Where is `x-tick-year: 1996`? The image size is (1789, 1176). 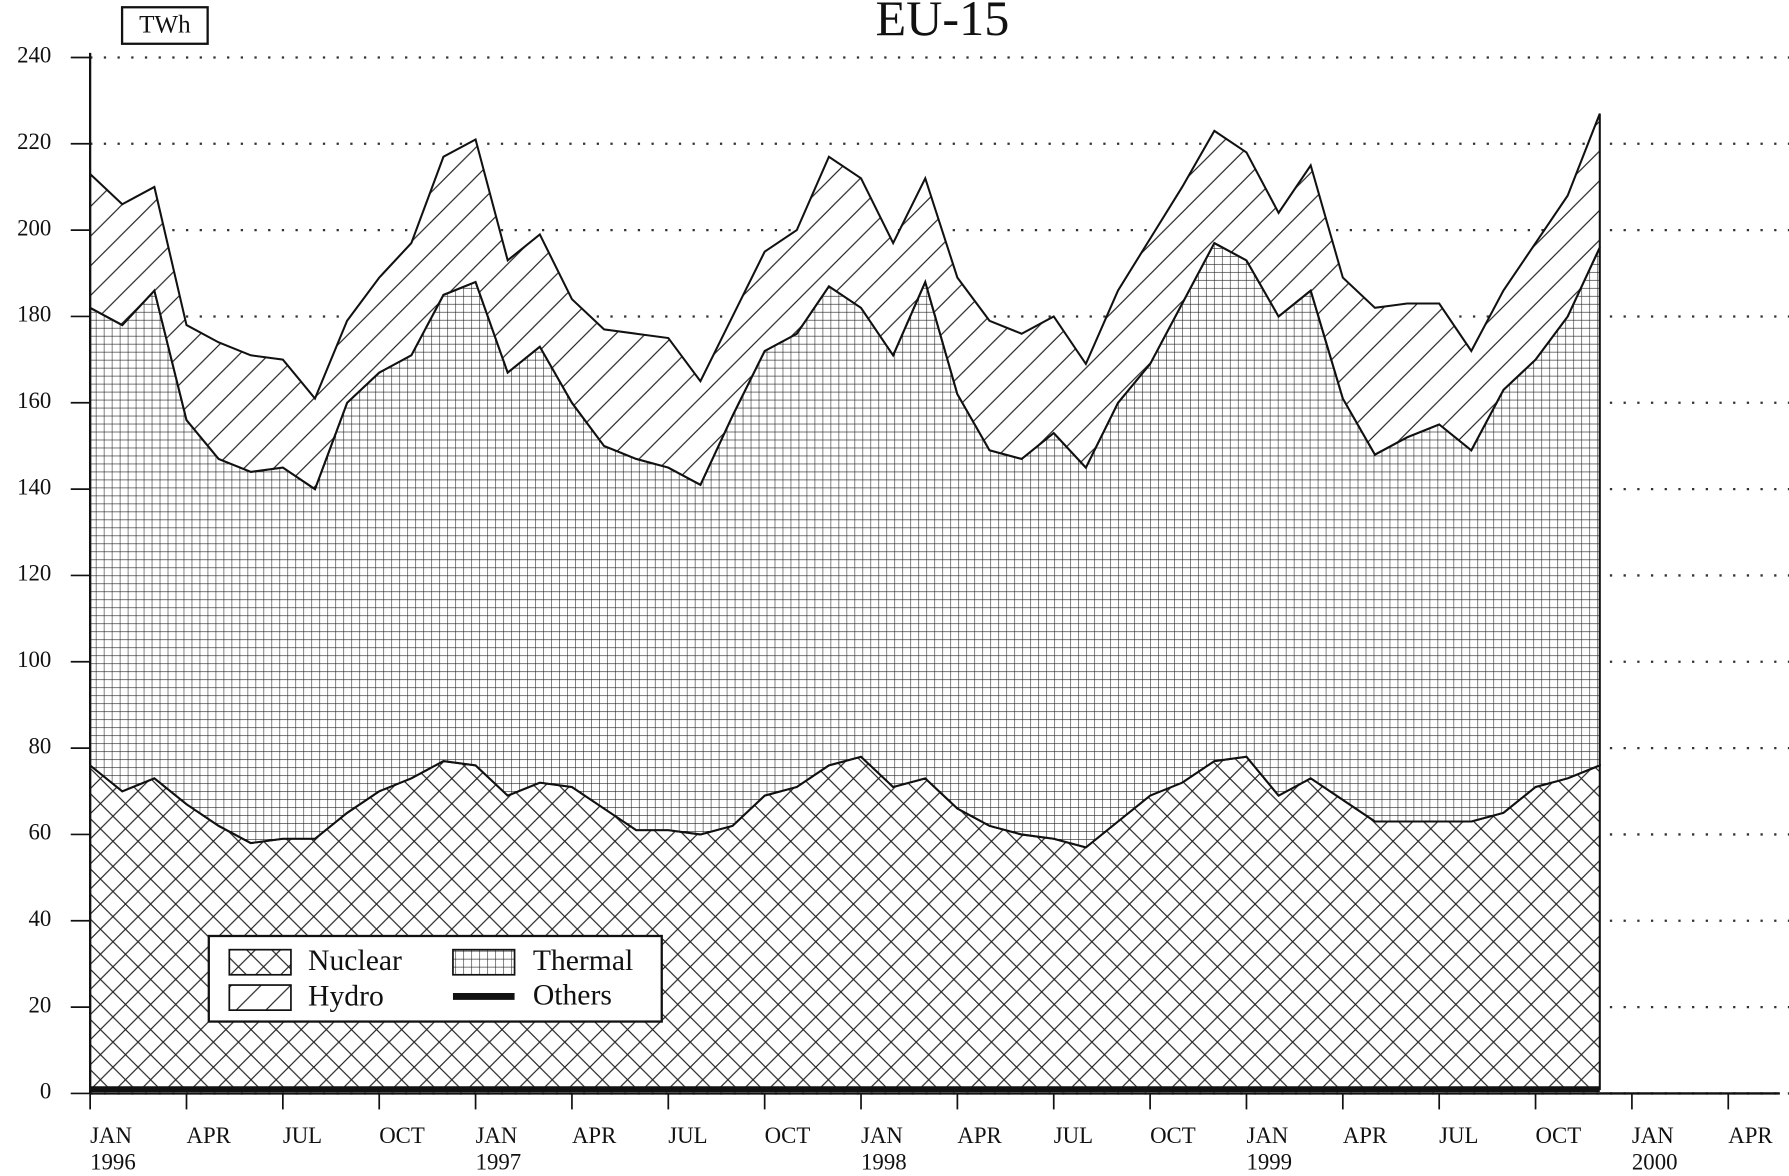
x-tick-year: 1996 is located at coordinates (113, 1161).